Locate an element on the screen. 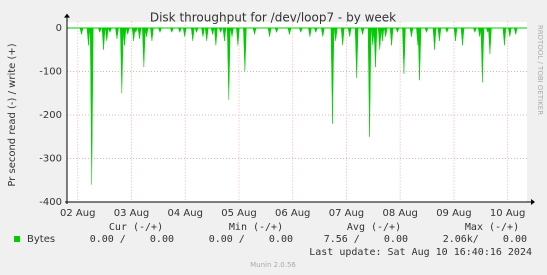 The height and width of the screenshot is (275, 547). last-update: Last update: Sat Aug 10 16:40:16 2024 is located at coordinates (420, 252).